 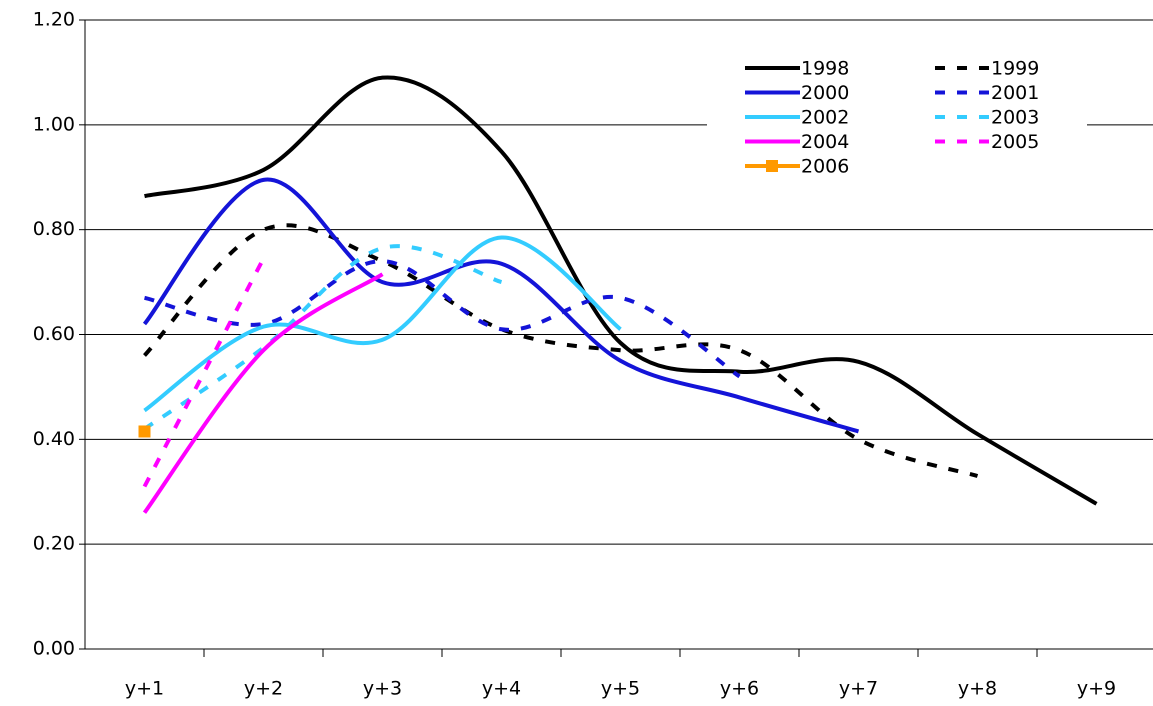 What do you see at coordinates (501, 689) in the screenshot?
I see `x-tick-label: y+4` at bounding box center [501, 689].